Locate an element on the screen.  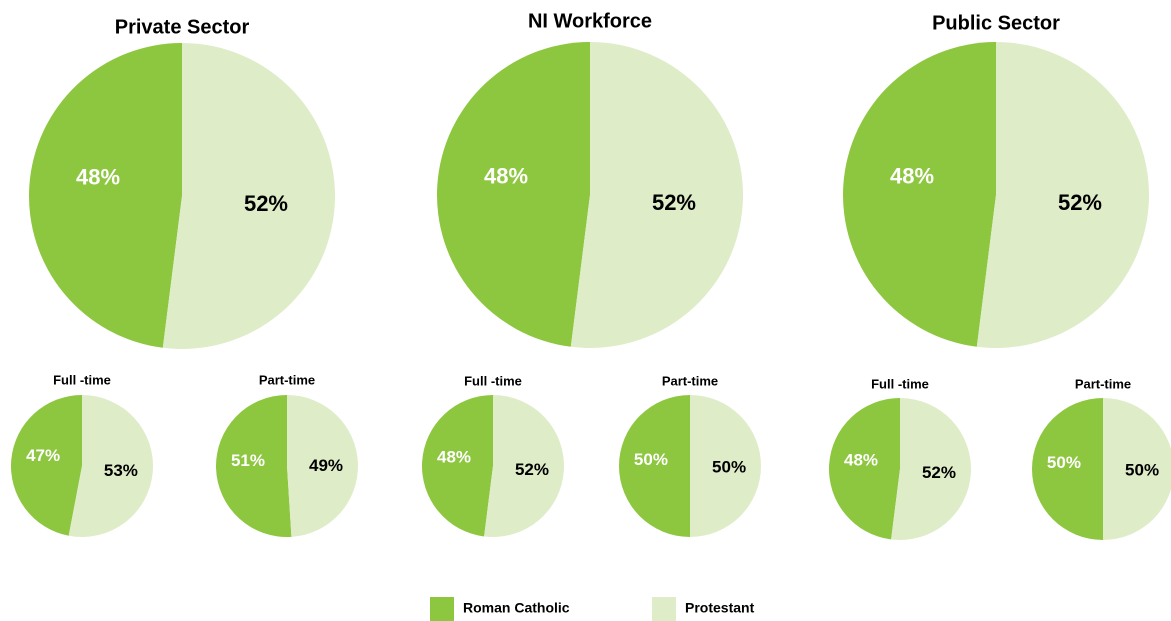
legend-label: Protestant is located at coordinates (720, 608).